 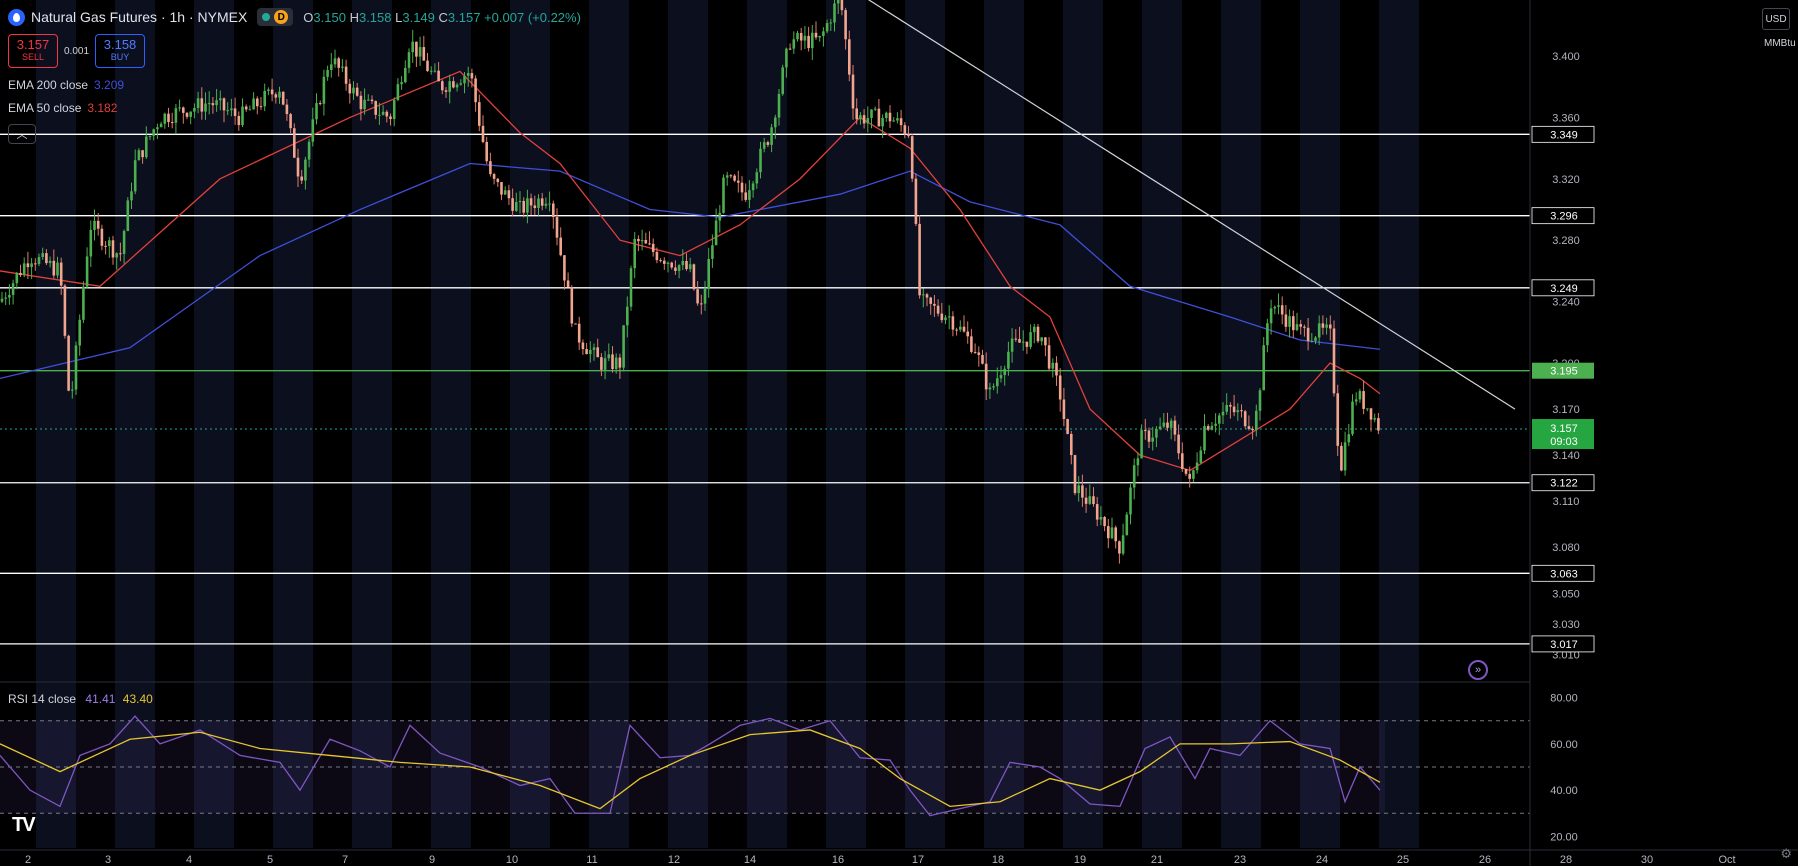 What do you see at coordinates (1564, 289) in the screenshot?
I see `level-label: 3.249` at bounding box center [1564, 289].